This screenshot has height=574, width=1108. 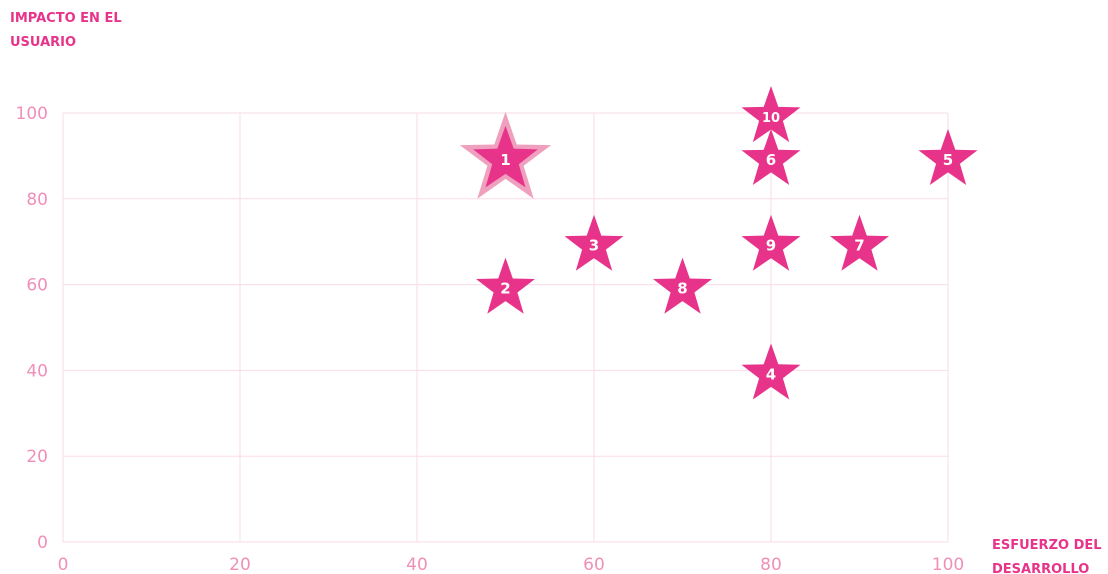 I want to click on point-label: 6, so click(x=771, y=160).